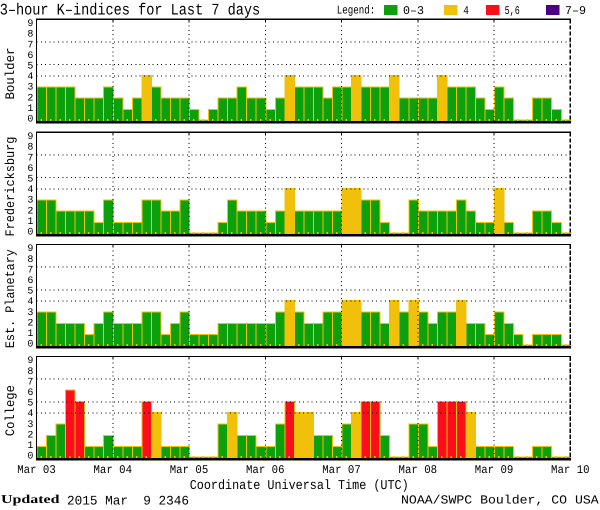 The width and height of the screenshot is (600, 510). Describe the element at coordinates (10, 410) in the screenshot. I see `svg-text: College` at that location.